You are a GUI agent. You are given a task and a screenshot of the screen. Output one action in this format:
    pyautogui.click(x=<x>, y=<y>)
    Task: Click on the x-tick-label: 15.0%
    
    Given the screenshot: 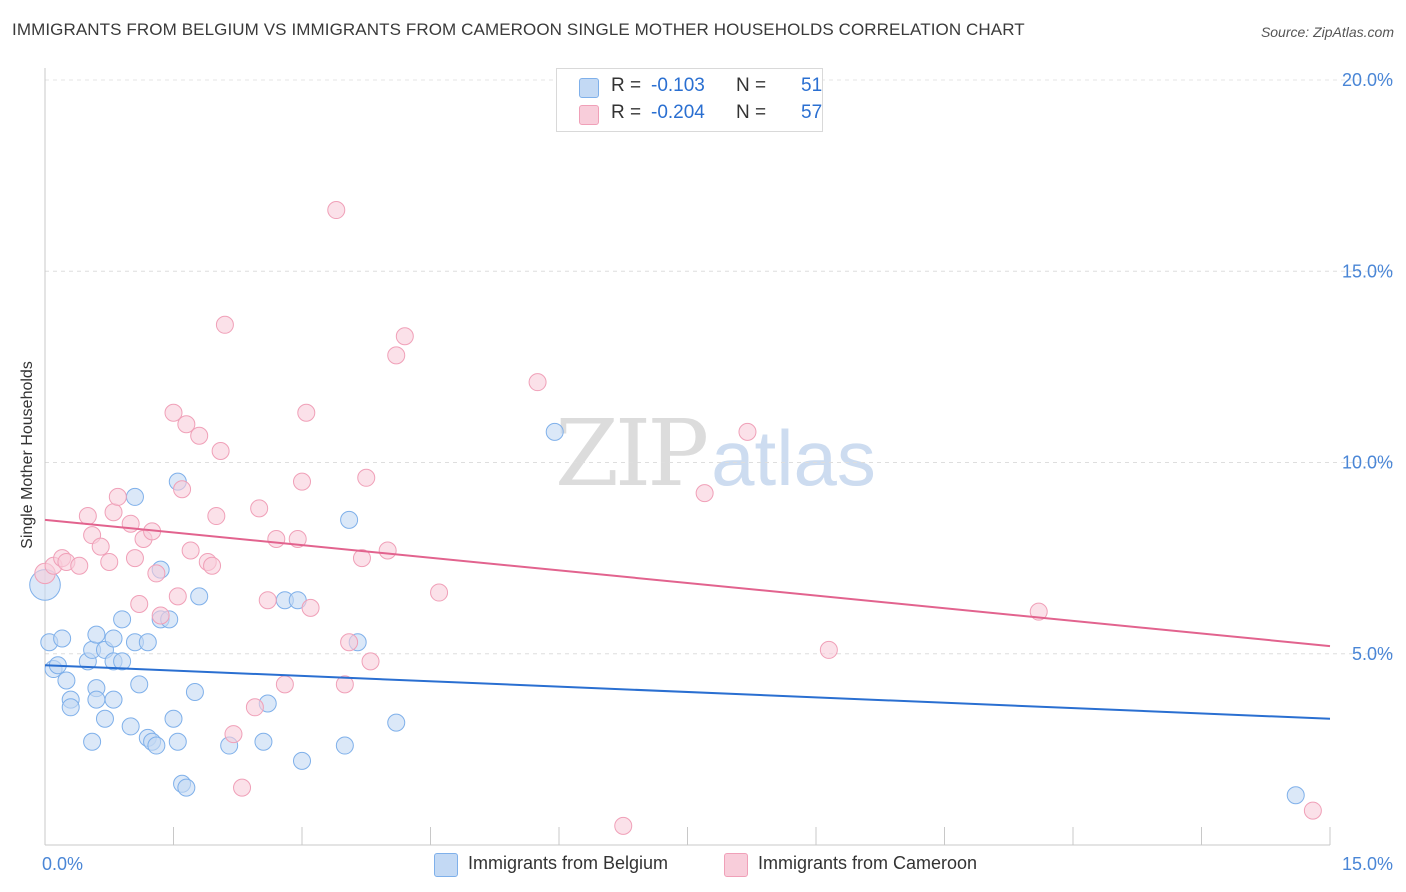 What is the action you would take?
    pyautogui.click(x=1367, y=864)
    